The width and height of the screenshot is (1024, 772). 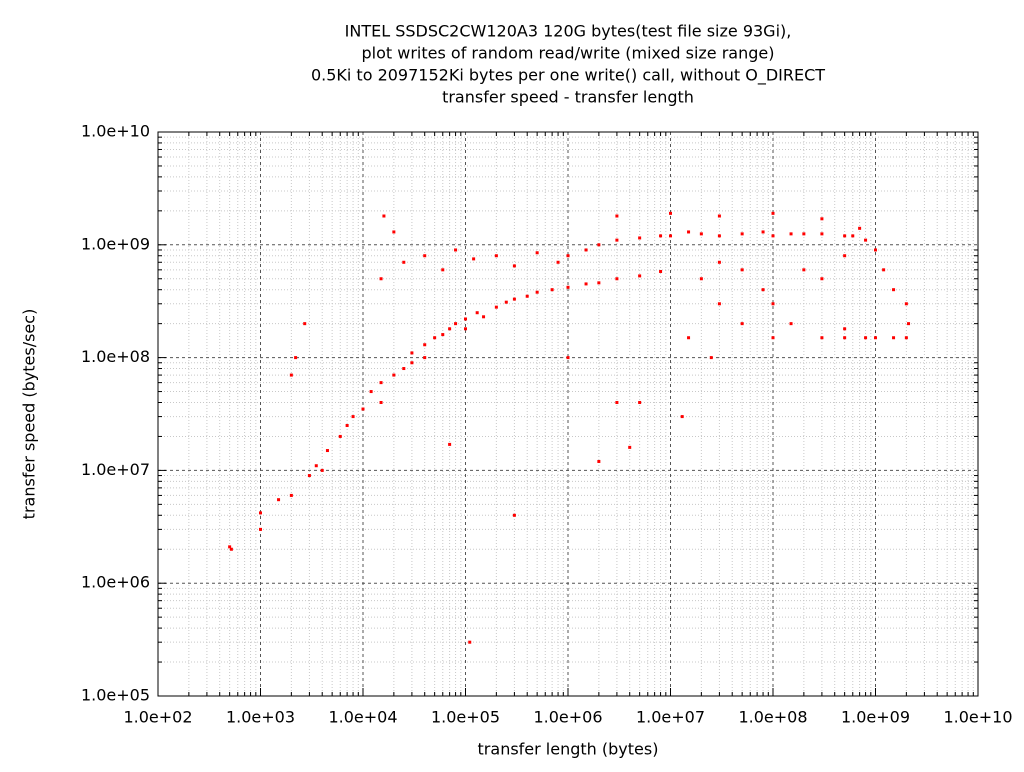 What do you see at coordinates (362, 717) in the screenshot?
I see `x-tick-label: 1.0e+04` at bounding box center [362, 717].